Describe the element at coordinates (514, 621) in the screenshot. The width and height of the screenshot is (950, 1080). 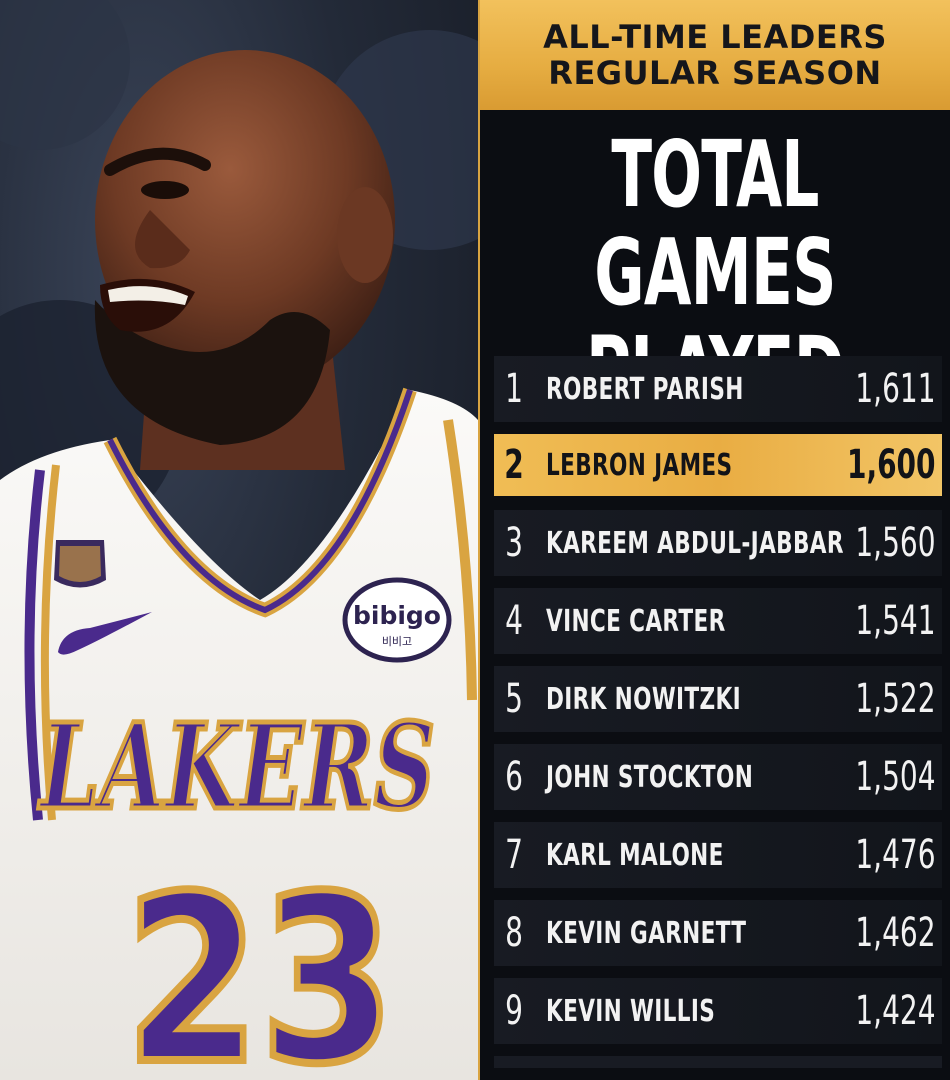
I see `leader-rank: 4` at that location.